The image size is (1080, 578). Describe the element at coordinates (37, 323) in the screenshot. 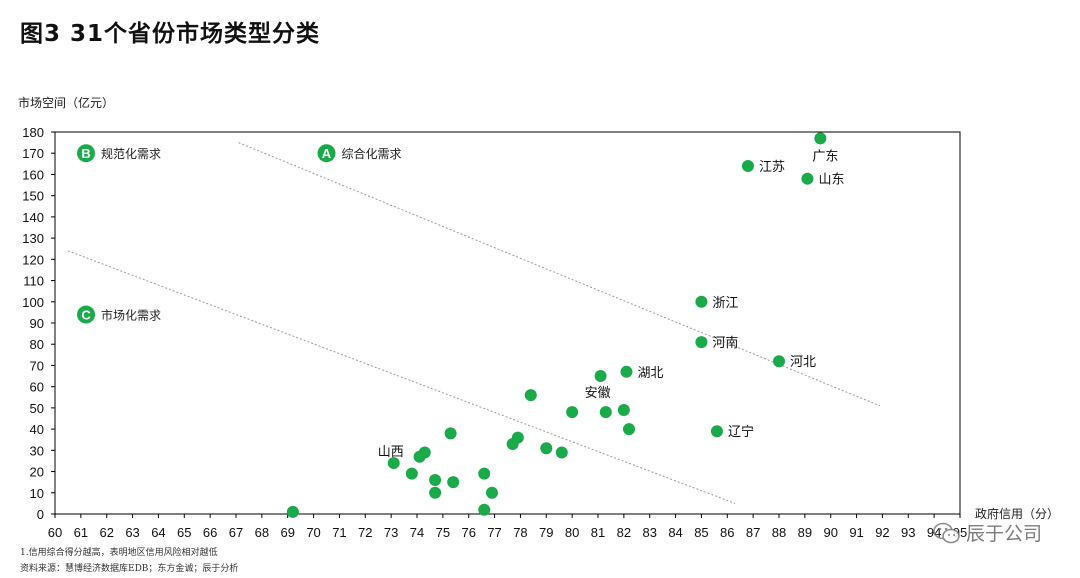

I see `y-tick-label: 90` at that location.